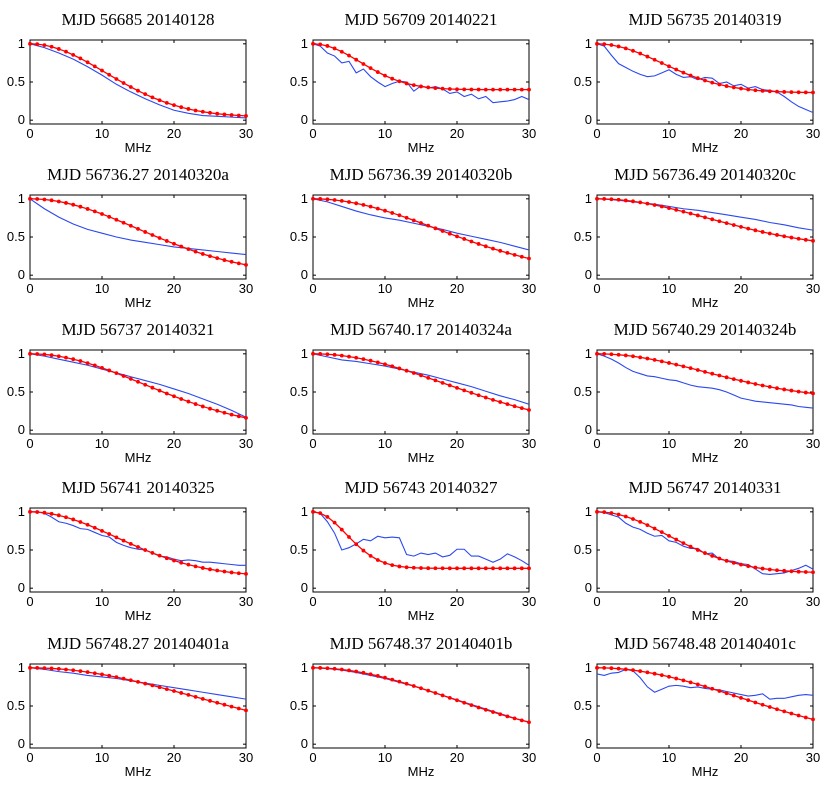 This screenshot has height=793, width=830. Describe the element at coordinates (704, 487) in the screenshot. I see `panel-title: MJD 56747 20140331` at that location.